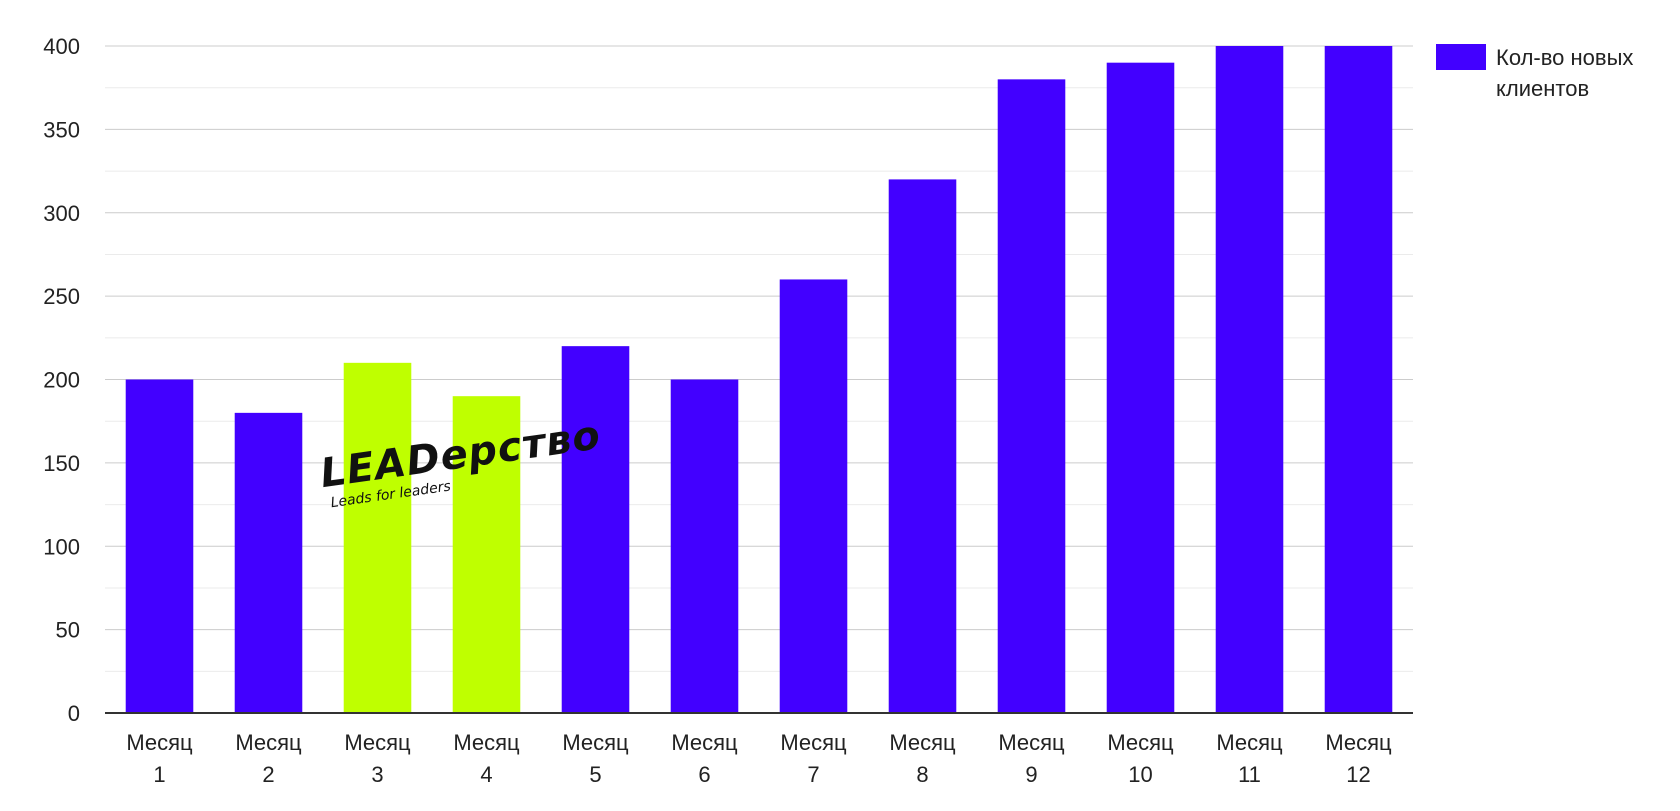 Image resolution: width=1680 pixels, height=811 pixels. I want to click on x-tick-label: Месяц 5, so click(595, 758).